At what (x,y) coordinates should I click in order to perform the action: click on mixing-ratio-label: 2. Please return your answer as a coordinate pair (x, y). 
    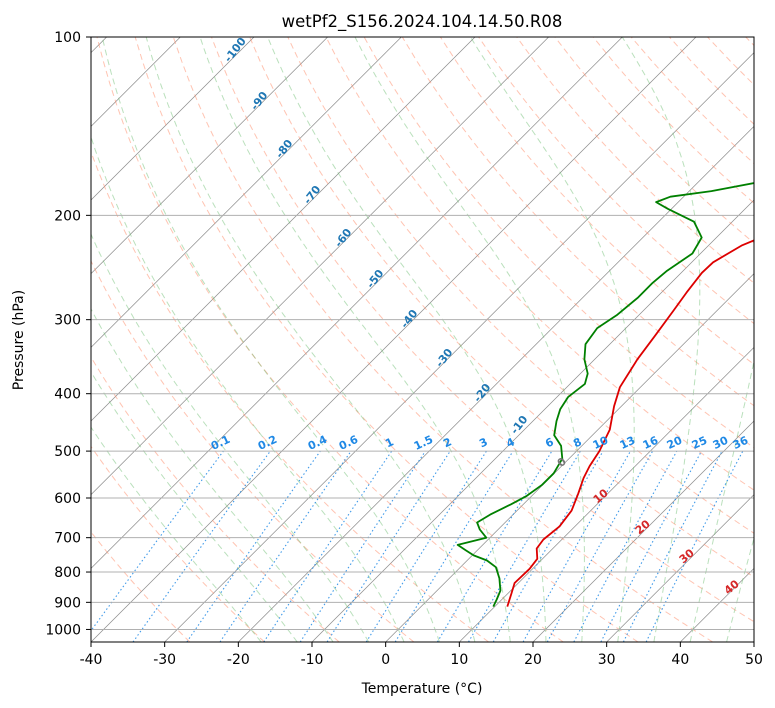
    Looking at the image, I should click on (447, 442).